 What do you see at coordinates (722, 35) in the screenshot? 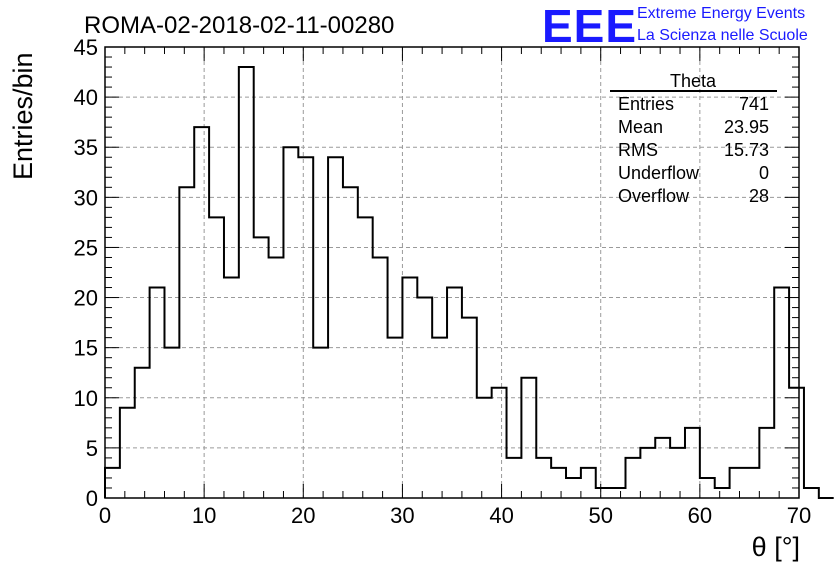
I see `eee-logo-line2: La Scienza nelle Scuole` at bounding box center [722, 35].